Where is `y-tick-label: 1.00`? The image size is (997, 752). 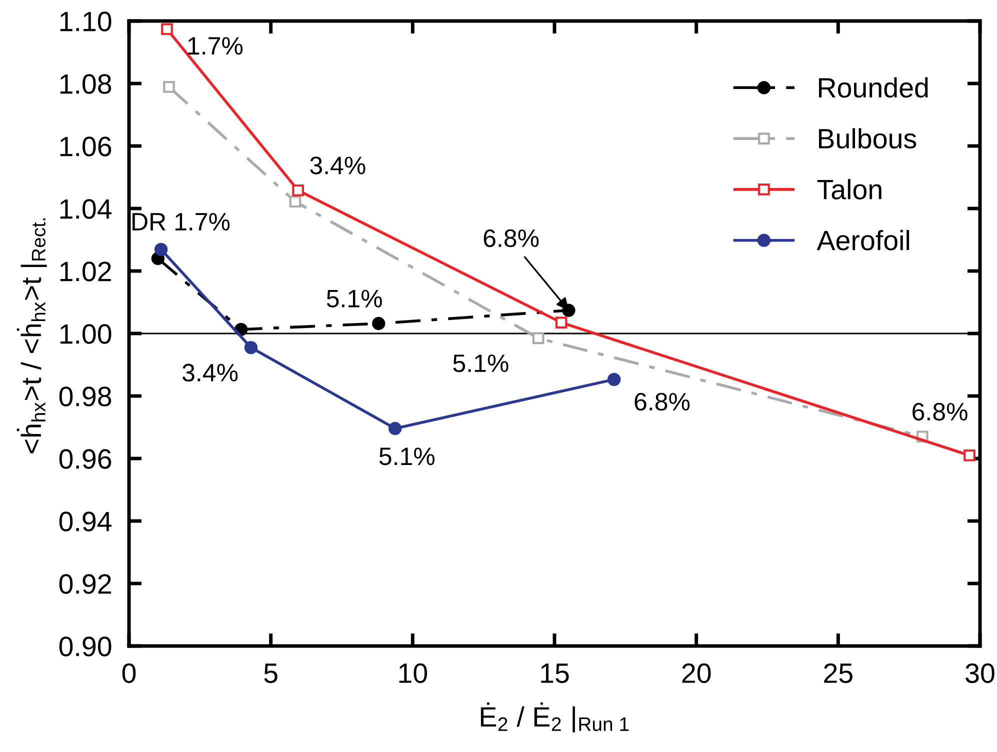 y-tick-label: 1.00 is located at coordinates (86, 334).